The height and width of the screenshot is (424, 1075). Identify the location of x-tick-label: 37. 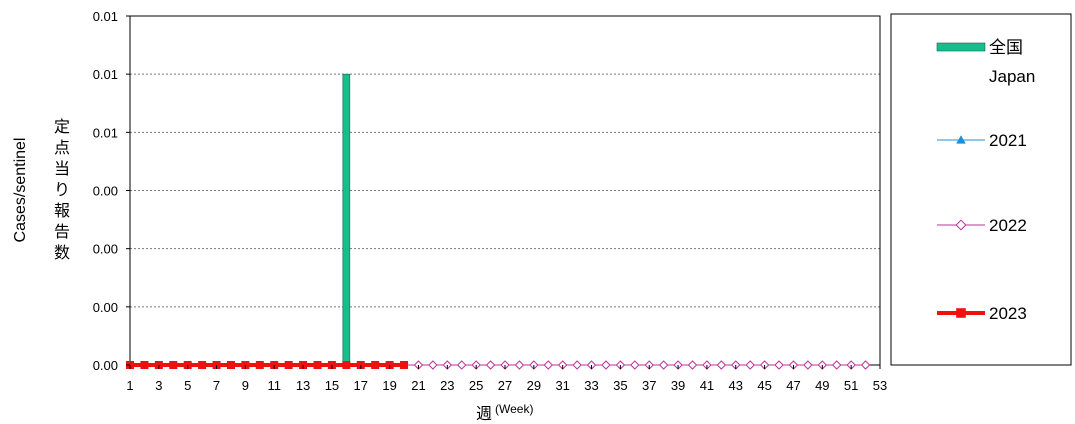
(649, 385).